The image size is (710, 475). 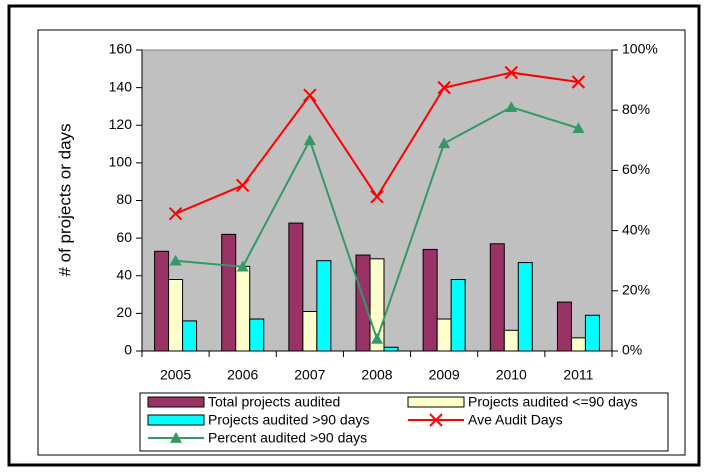 What do you see at coordinates (175, 375) in the screenshot?
I see `x-tick-label: 2005` at bounding box center [175, 375].